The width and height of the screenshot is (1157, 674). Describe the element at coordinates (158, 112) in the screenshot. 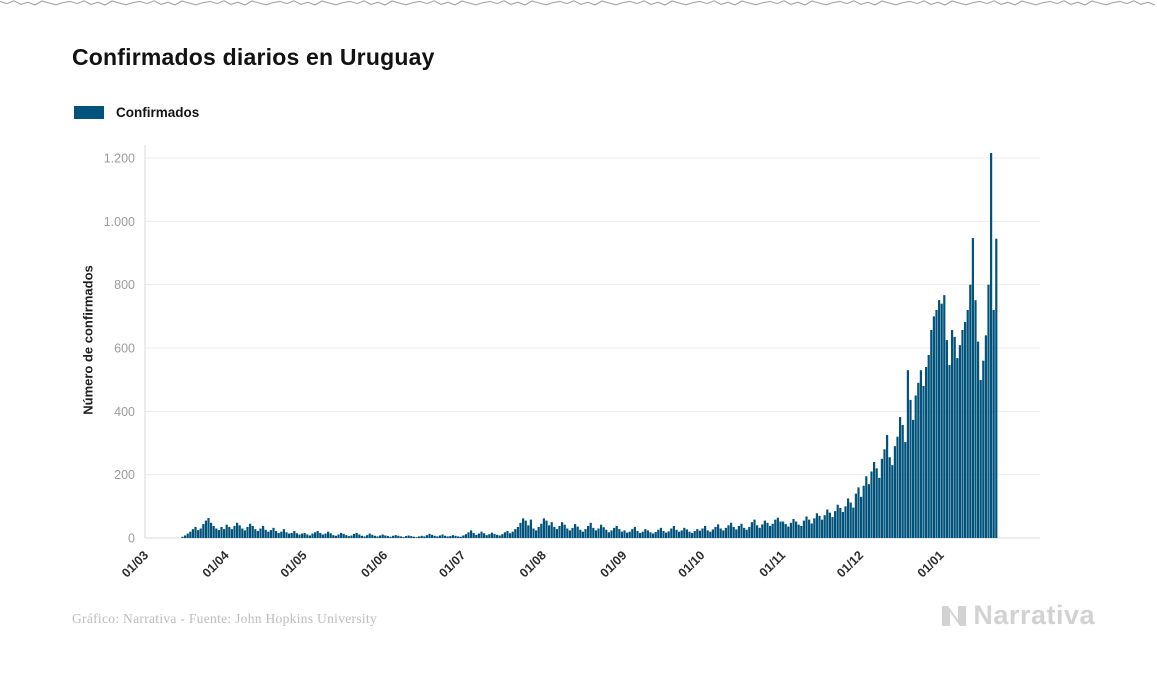

I see `legend-label: Confirmados` at that location.